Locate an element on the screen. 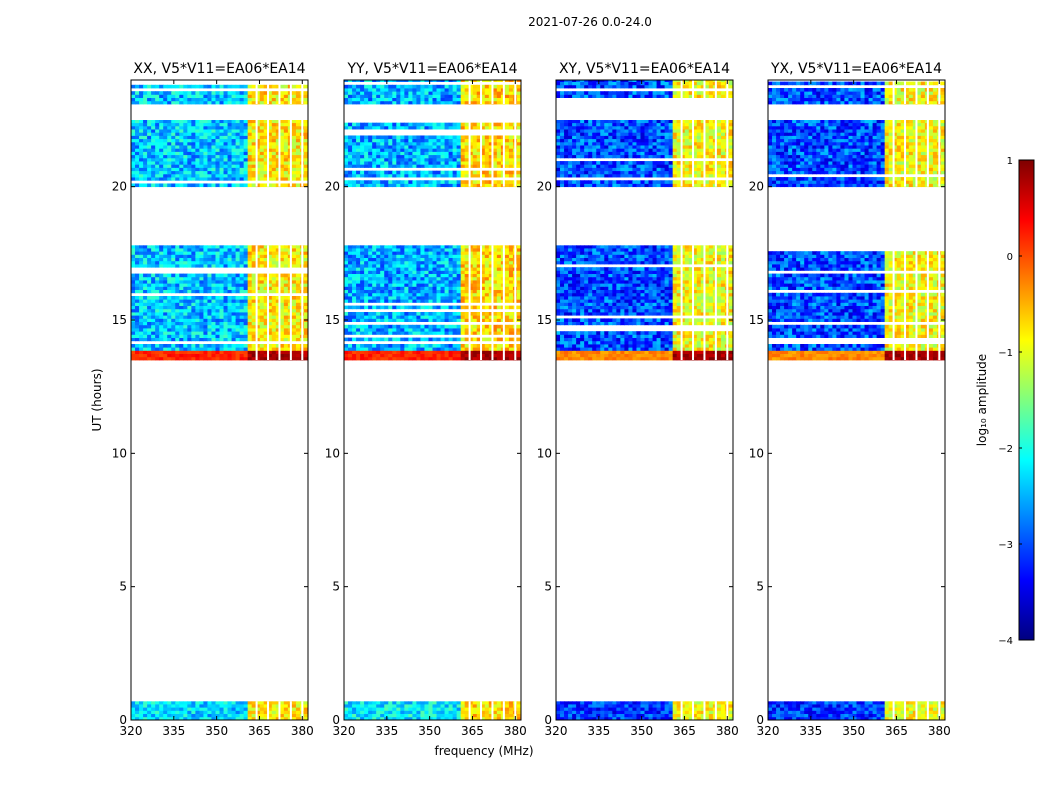 The width and height of the screenshot is (1050, 800). y-axis-label: UT (hours) is located at coordinates (97, 399).